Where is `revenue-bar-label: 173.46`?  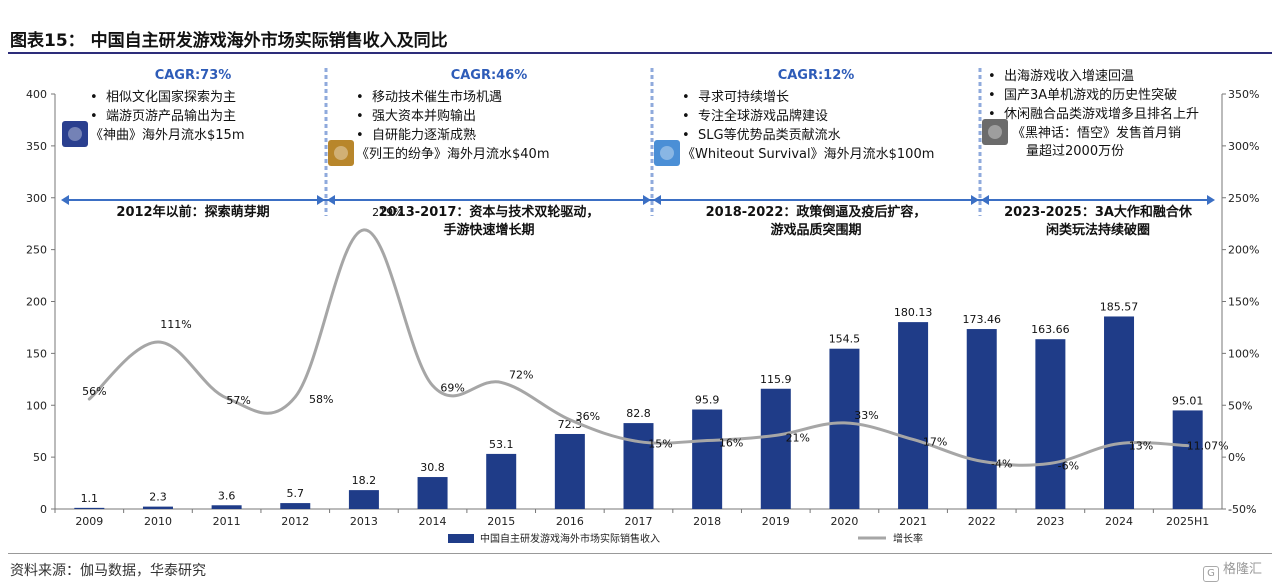
revenue-bar-label: 173.46 is located at coordinates (981, 319).